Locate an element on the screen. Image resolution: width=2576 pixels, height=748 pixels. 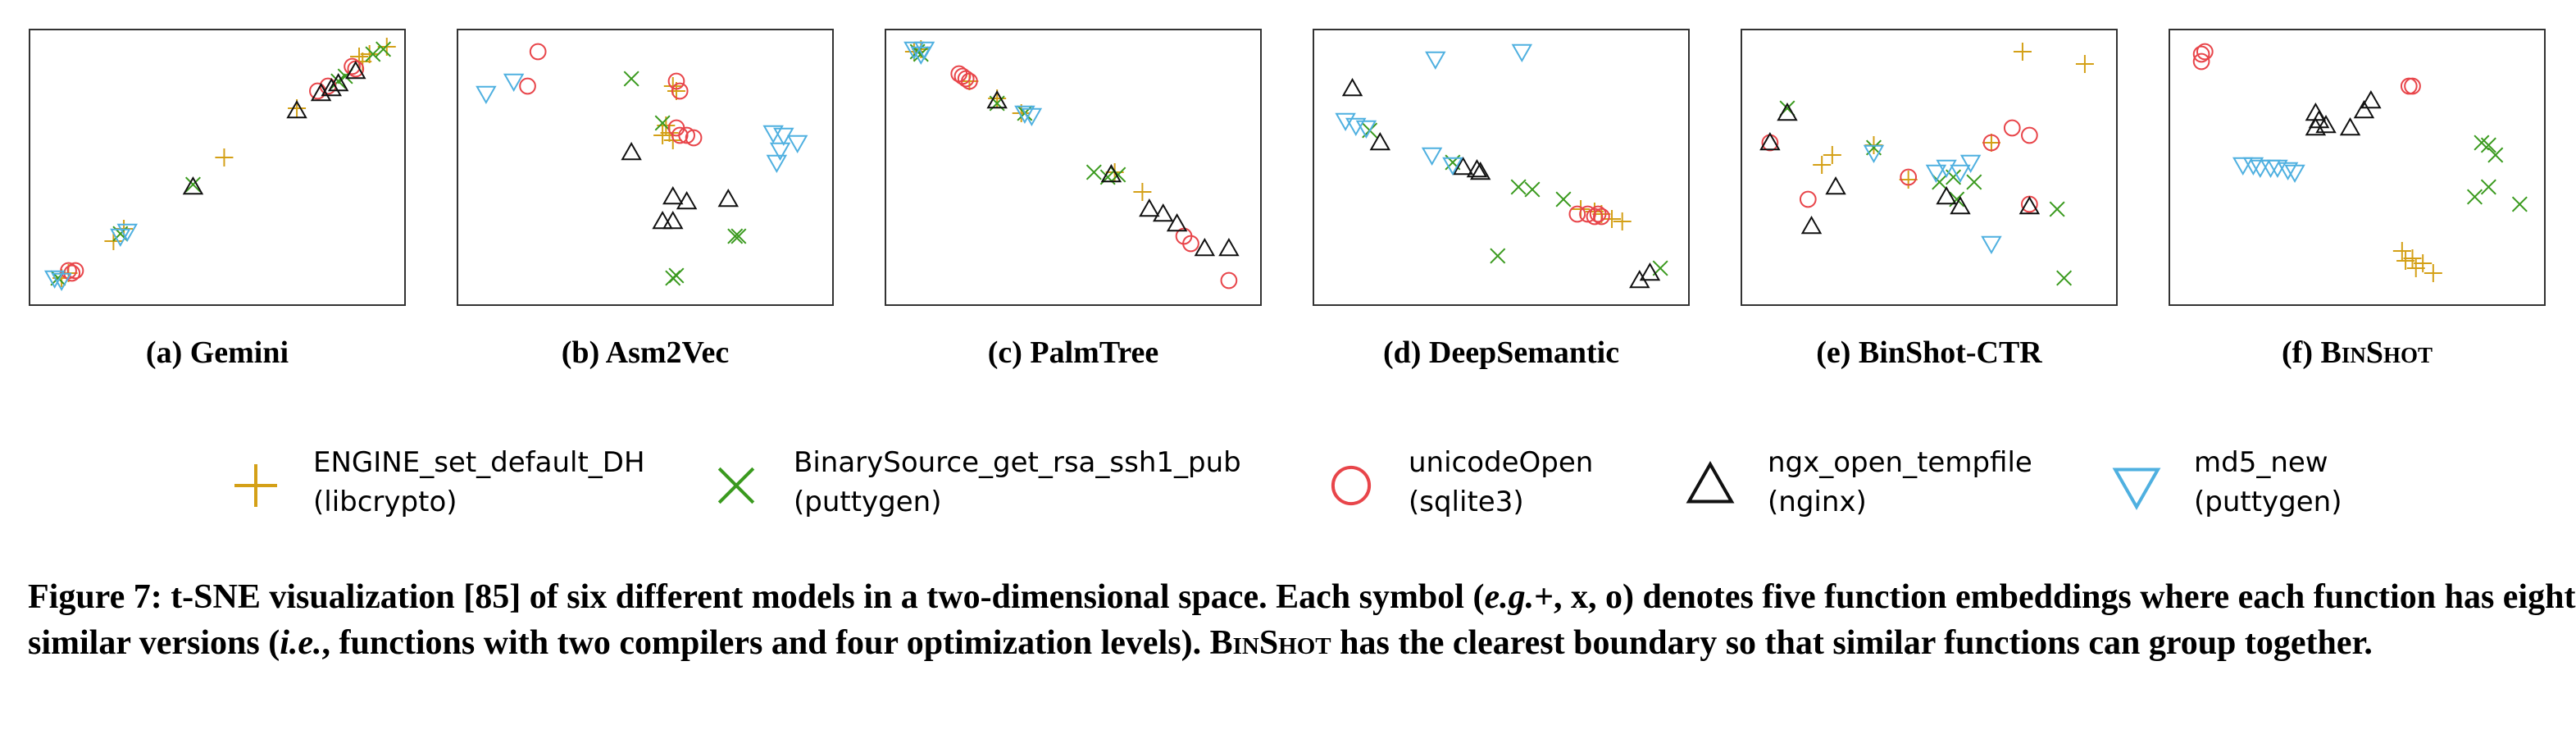
legend-marker-md5 is located at coordinates (2136, 490).